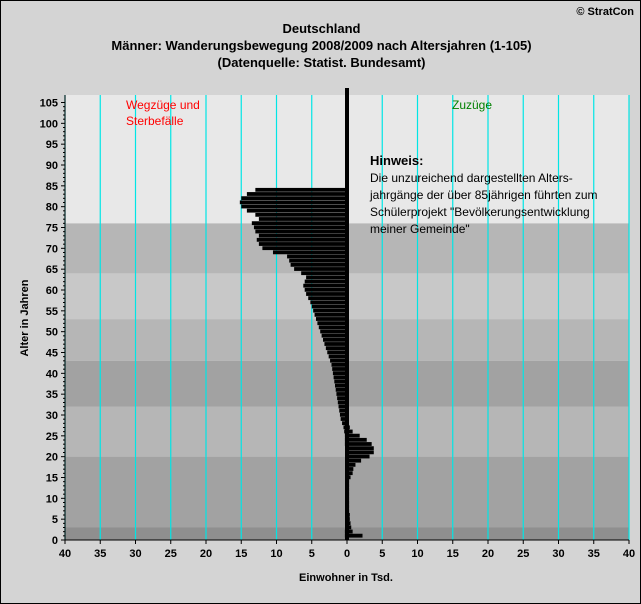 This screenshot has width=641, height=604. What do you see at coordinates (52, 333) in the screenshot?
I see `y-tick-label: 50` at bounding box center [52, 333].